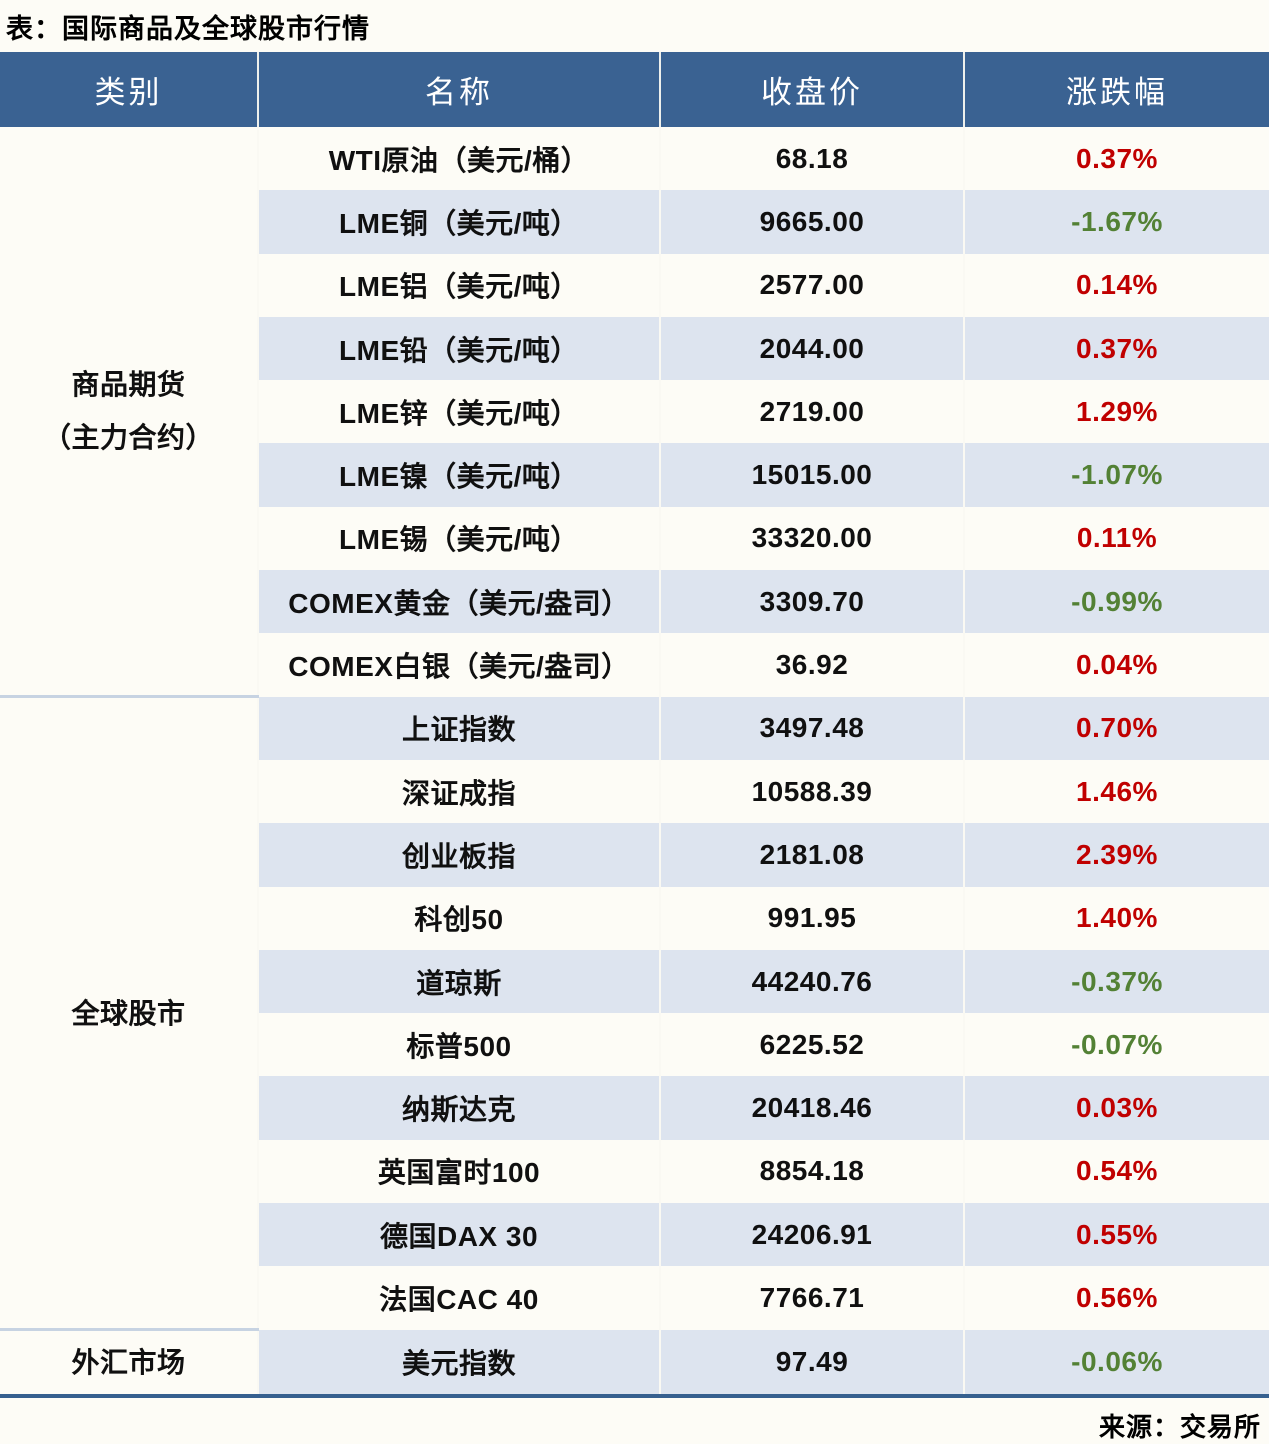 This screenshot has height=1444, width=1269. What do you see at coordinates (458, 1108) in the screenshot?
I see `cell-name: 纳斯达克` at bounding box center [458, 1108].